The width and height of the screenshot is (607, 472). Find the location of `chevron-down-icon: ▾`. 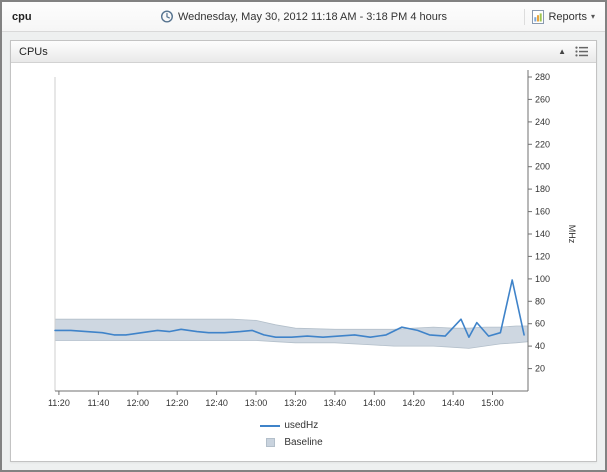

chevron-down-icon: ▾ is located at coordinates (592, 16).